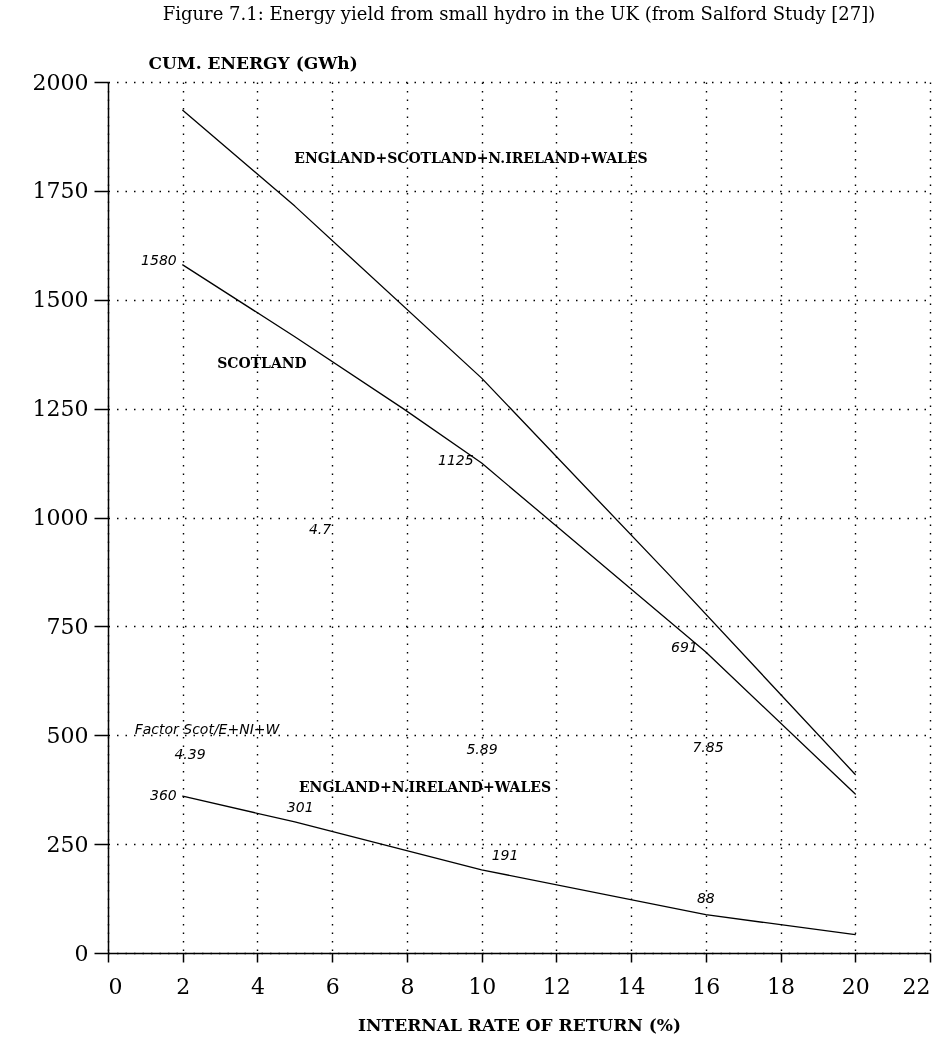 Image resolution: width=948 pixels, height=1057 pixels. I want to click on y-tick-label: 2000, so click(60, 82).